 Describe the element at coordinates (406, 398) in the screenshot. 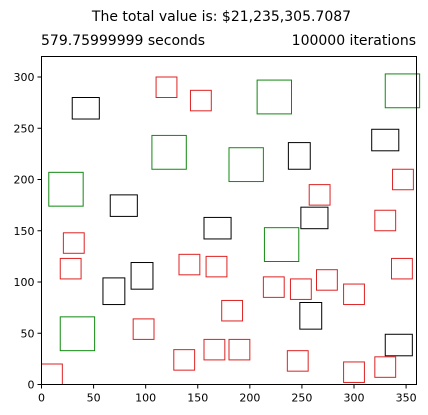

I see `x-tick-label: 350` at that location.